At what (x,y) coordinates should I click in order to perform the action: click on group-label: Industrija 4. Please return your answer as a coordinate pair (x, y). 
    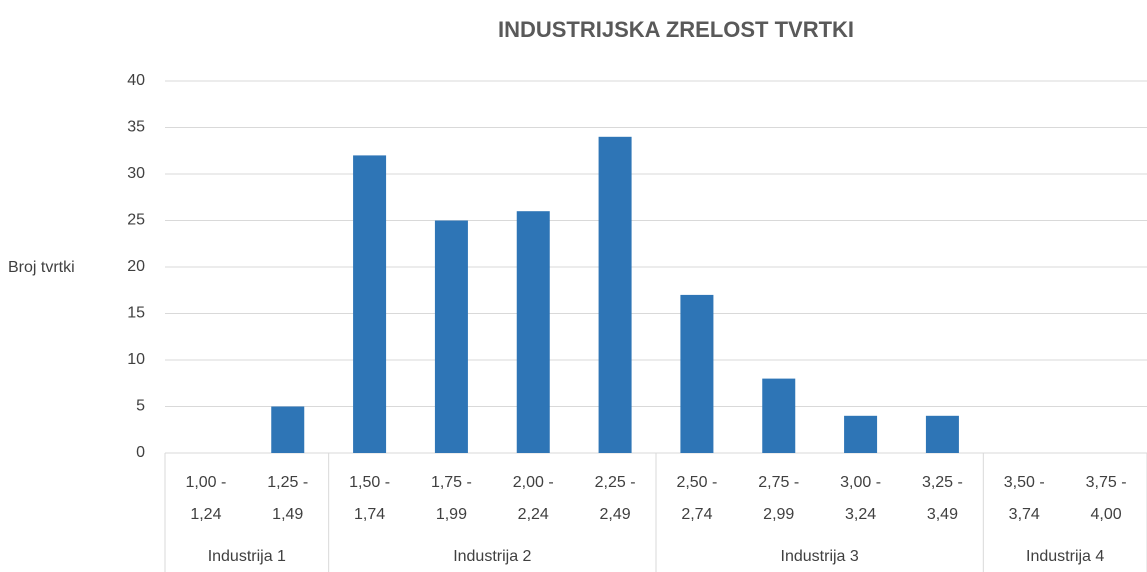
    Looking at the image, I should click on (1065, 556).